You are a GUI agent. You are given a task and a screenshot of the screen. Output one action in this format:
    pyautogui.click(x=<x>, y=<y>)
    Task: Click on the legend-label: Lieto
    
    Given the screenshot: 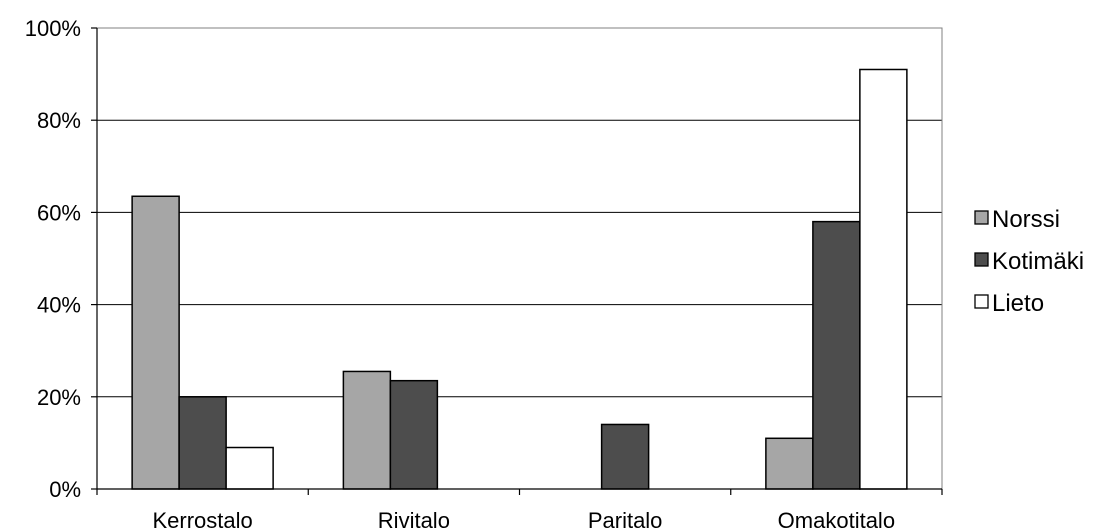 What is the action you would take?
    pyautogui.click(x=1018, y=303)
    